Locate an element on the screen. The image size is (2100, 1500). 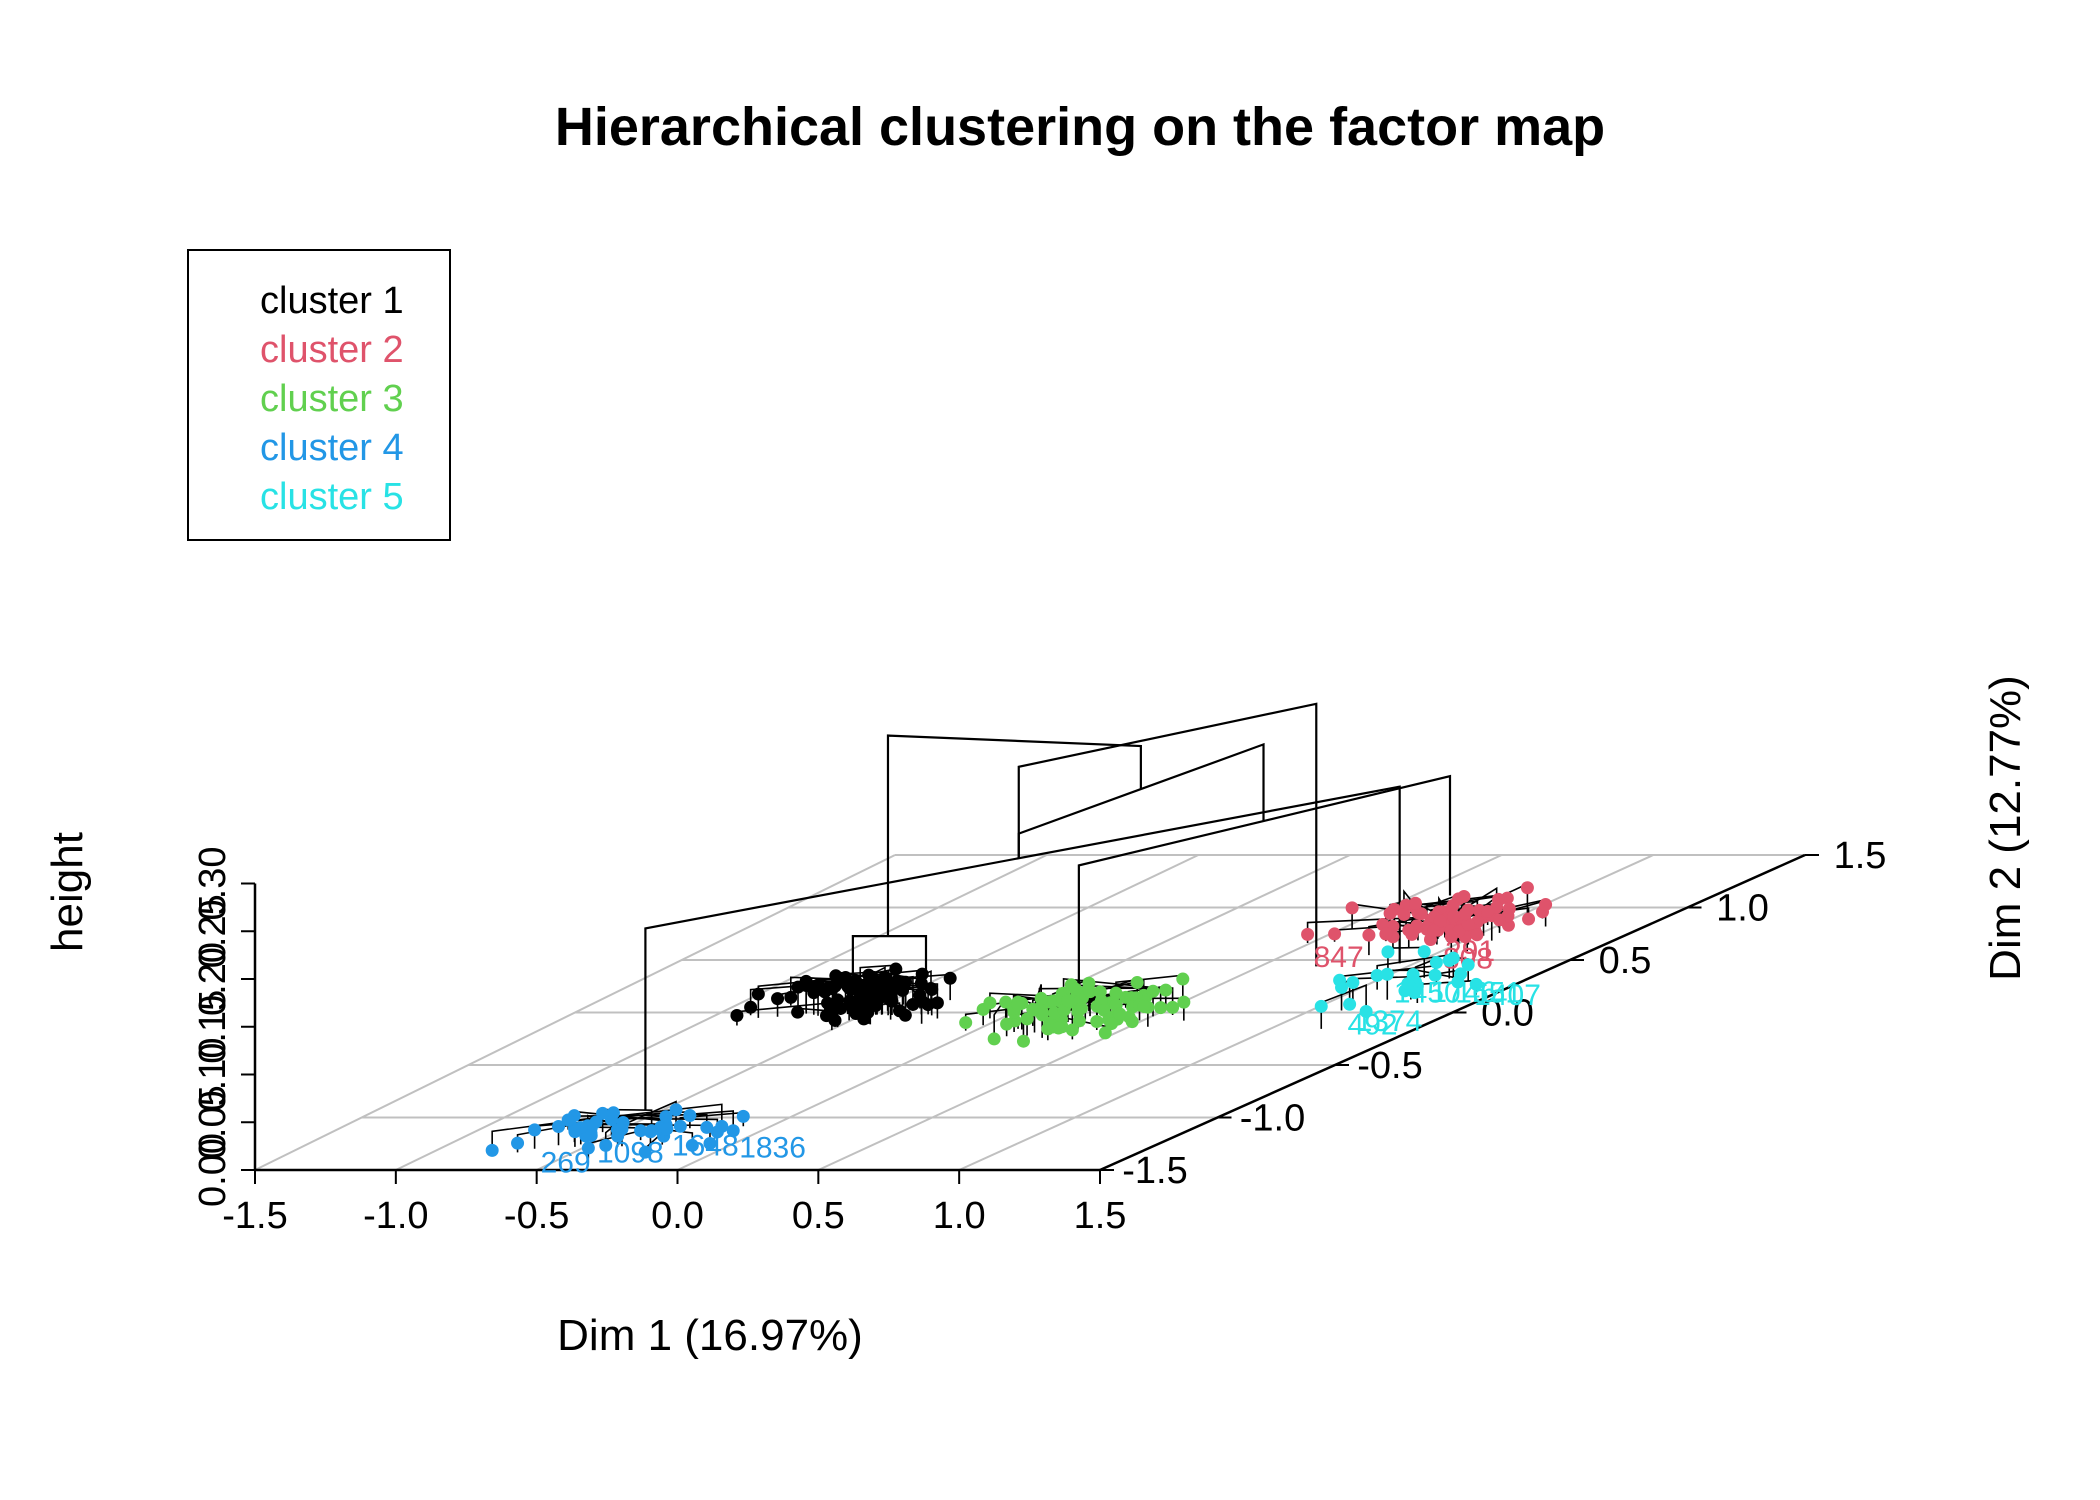
z-tick-label: 0.30 is located at coordinates (213, 884).